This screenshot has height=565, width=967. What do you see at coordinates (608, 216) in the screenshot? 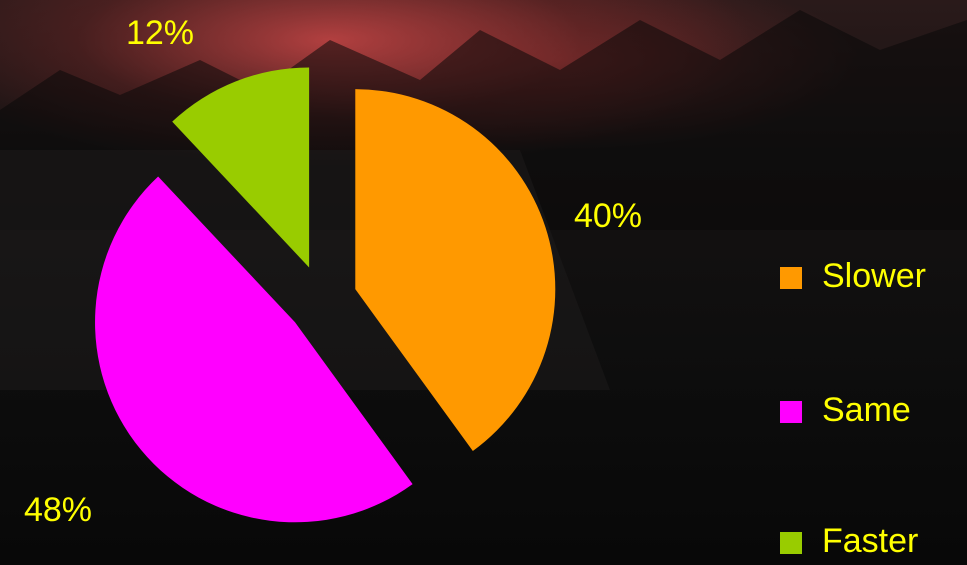
I see `data-label: 40%` at bounding box center [608, 216].